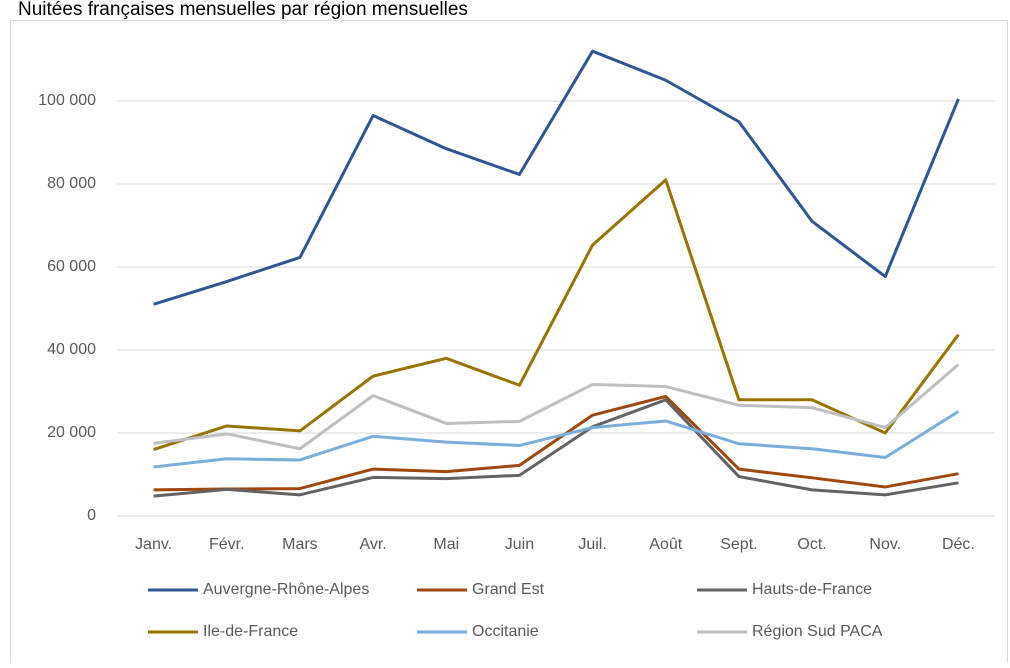 Image resolution: width=1010 pixels, height=668 pixels. What do you see at coordinates (372, 544) in the screenshot?
I see `x-tick-label: Avr.` at bounding box center [372, 544].